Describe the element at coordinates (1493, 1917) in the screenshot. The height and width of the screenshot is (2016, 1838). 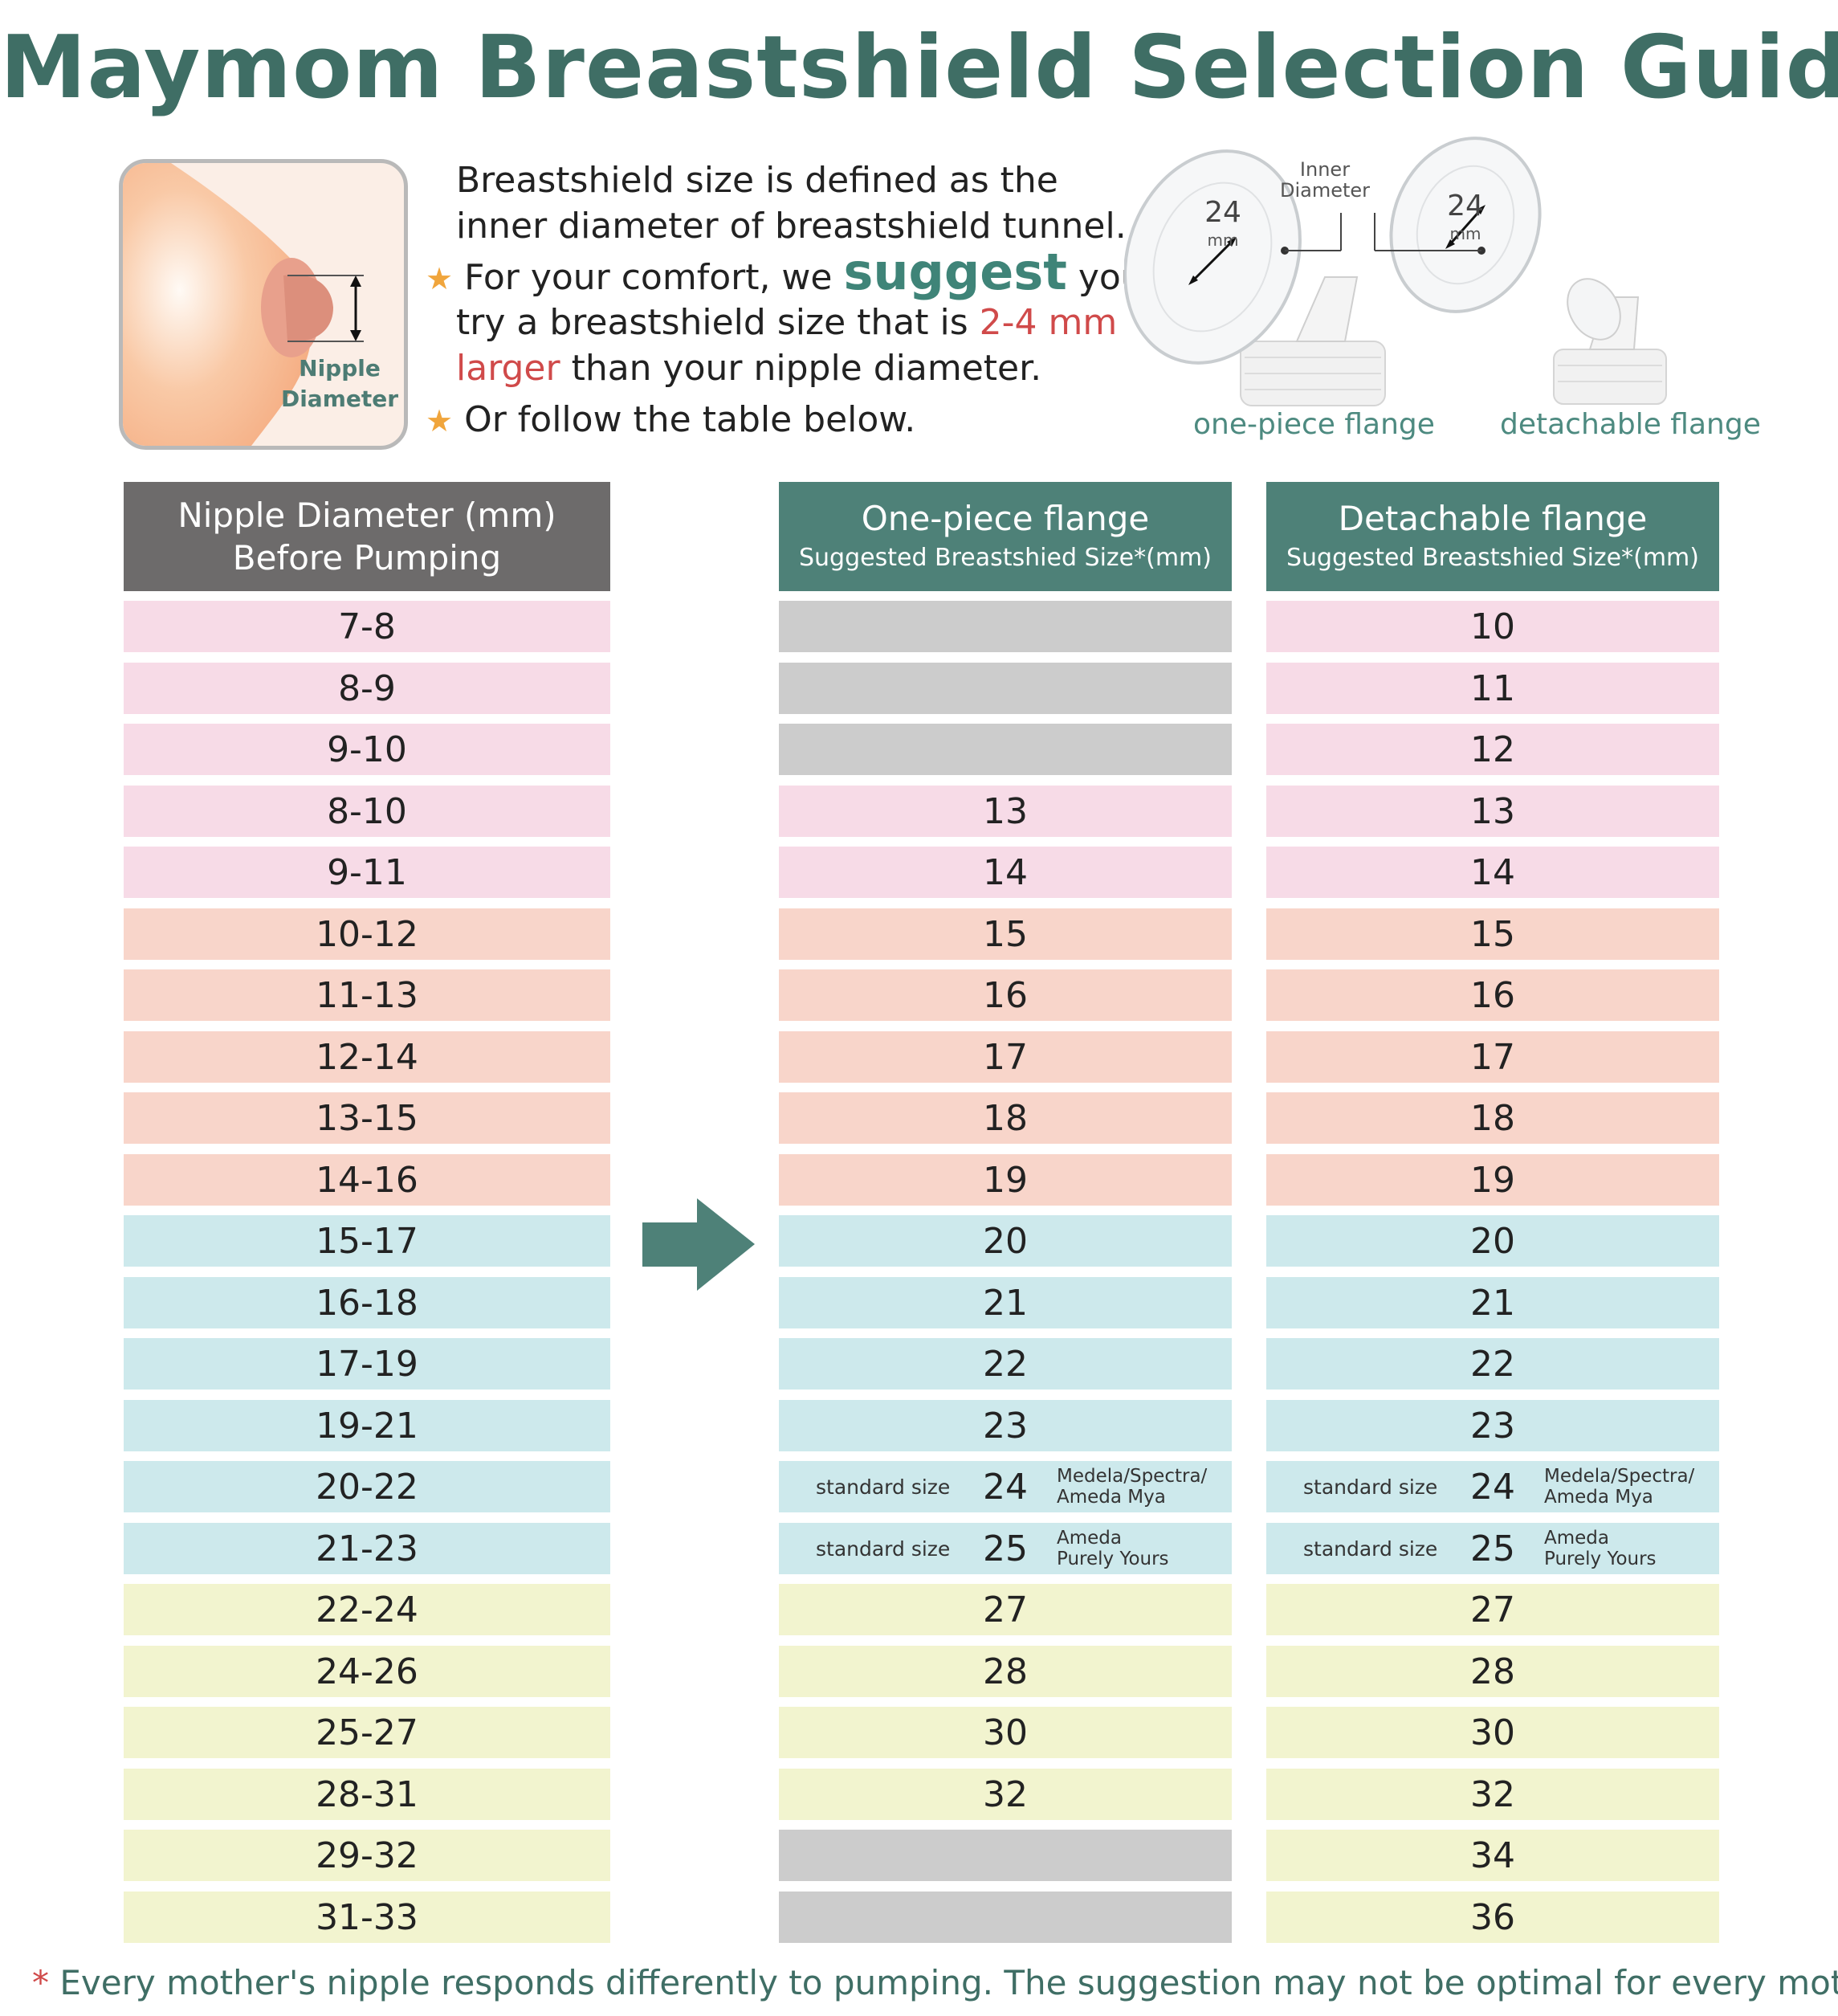
I see `size-value: 36` at that location.